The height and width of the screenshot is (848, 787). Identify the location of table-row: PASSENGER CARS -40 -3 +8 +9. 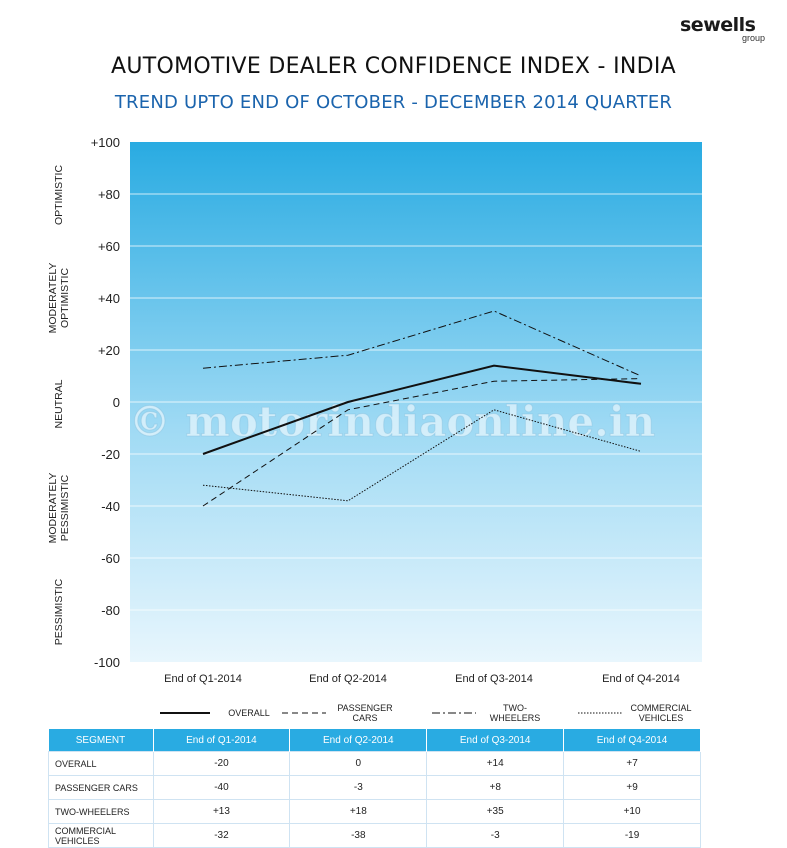
(374, 787).